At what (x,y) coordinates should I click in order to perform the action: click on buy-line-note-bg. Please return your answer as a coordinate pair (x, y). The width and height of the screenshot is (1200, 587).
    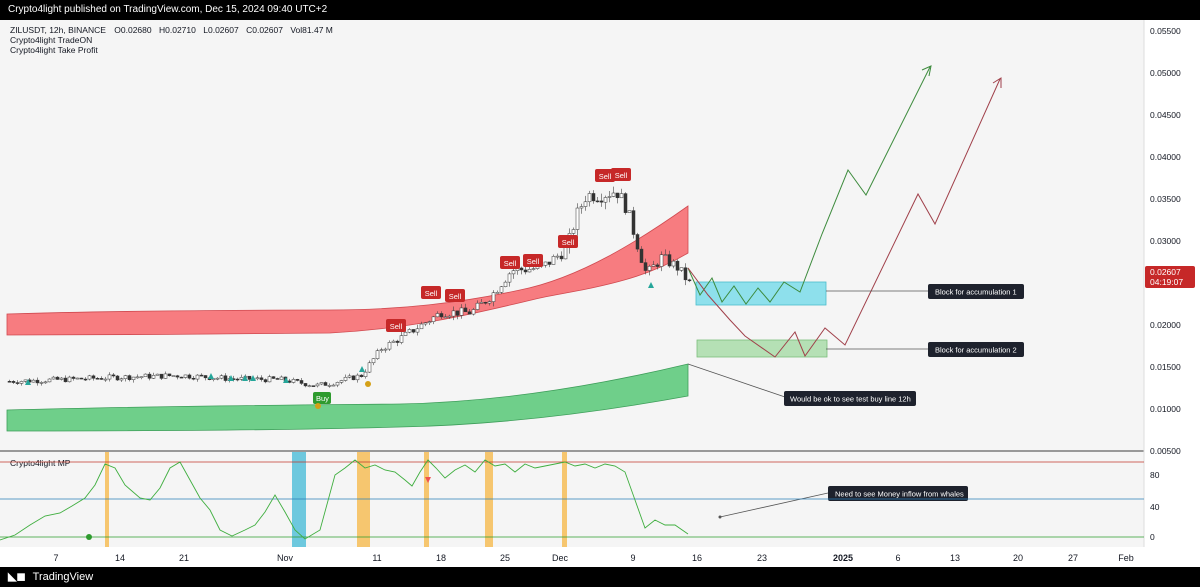
    Looking at the image, I should click on (850, 398).